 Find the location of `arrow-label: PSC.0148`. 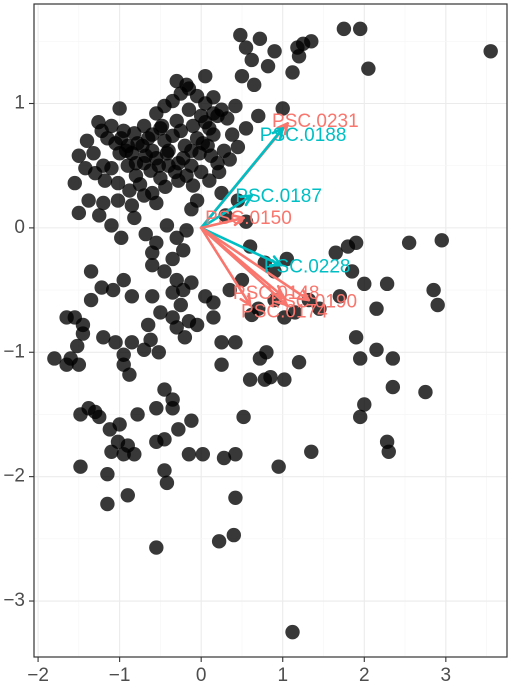

arrow-label: PSC.0148 is located at coordinates (276, 293).